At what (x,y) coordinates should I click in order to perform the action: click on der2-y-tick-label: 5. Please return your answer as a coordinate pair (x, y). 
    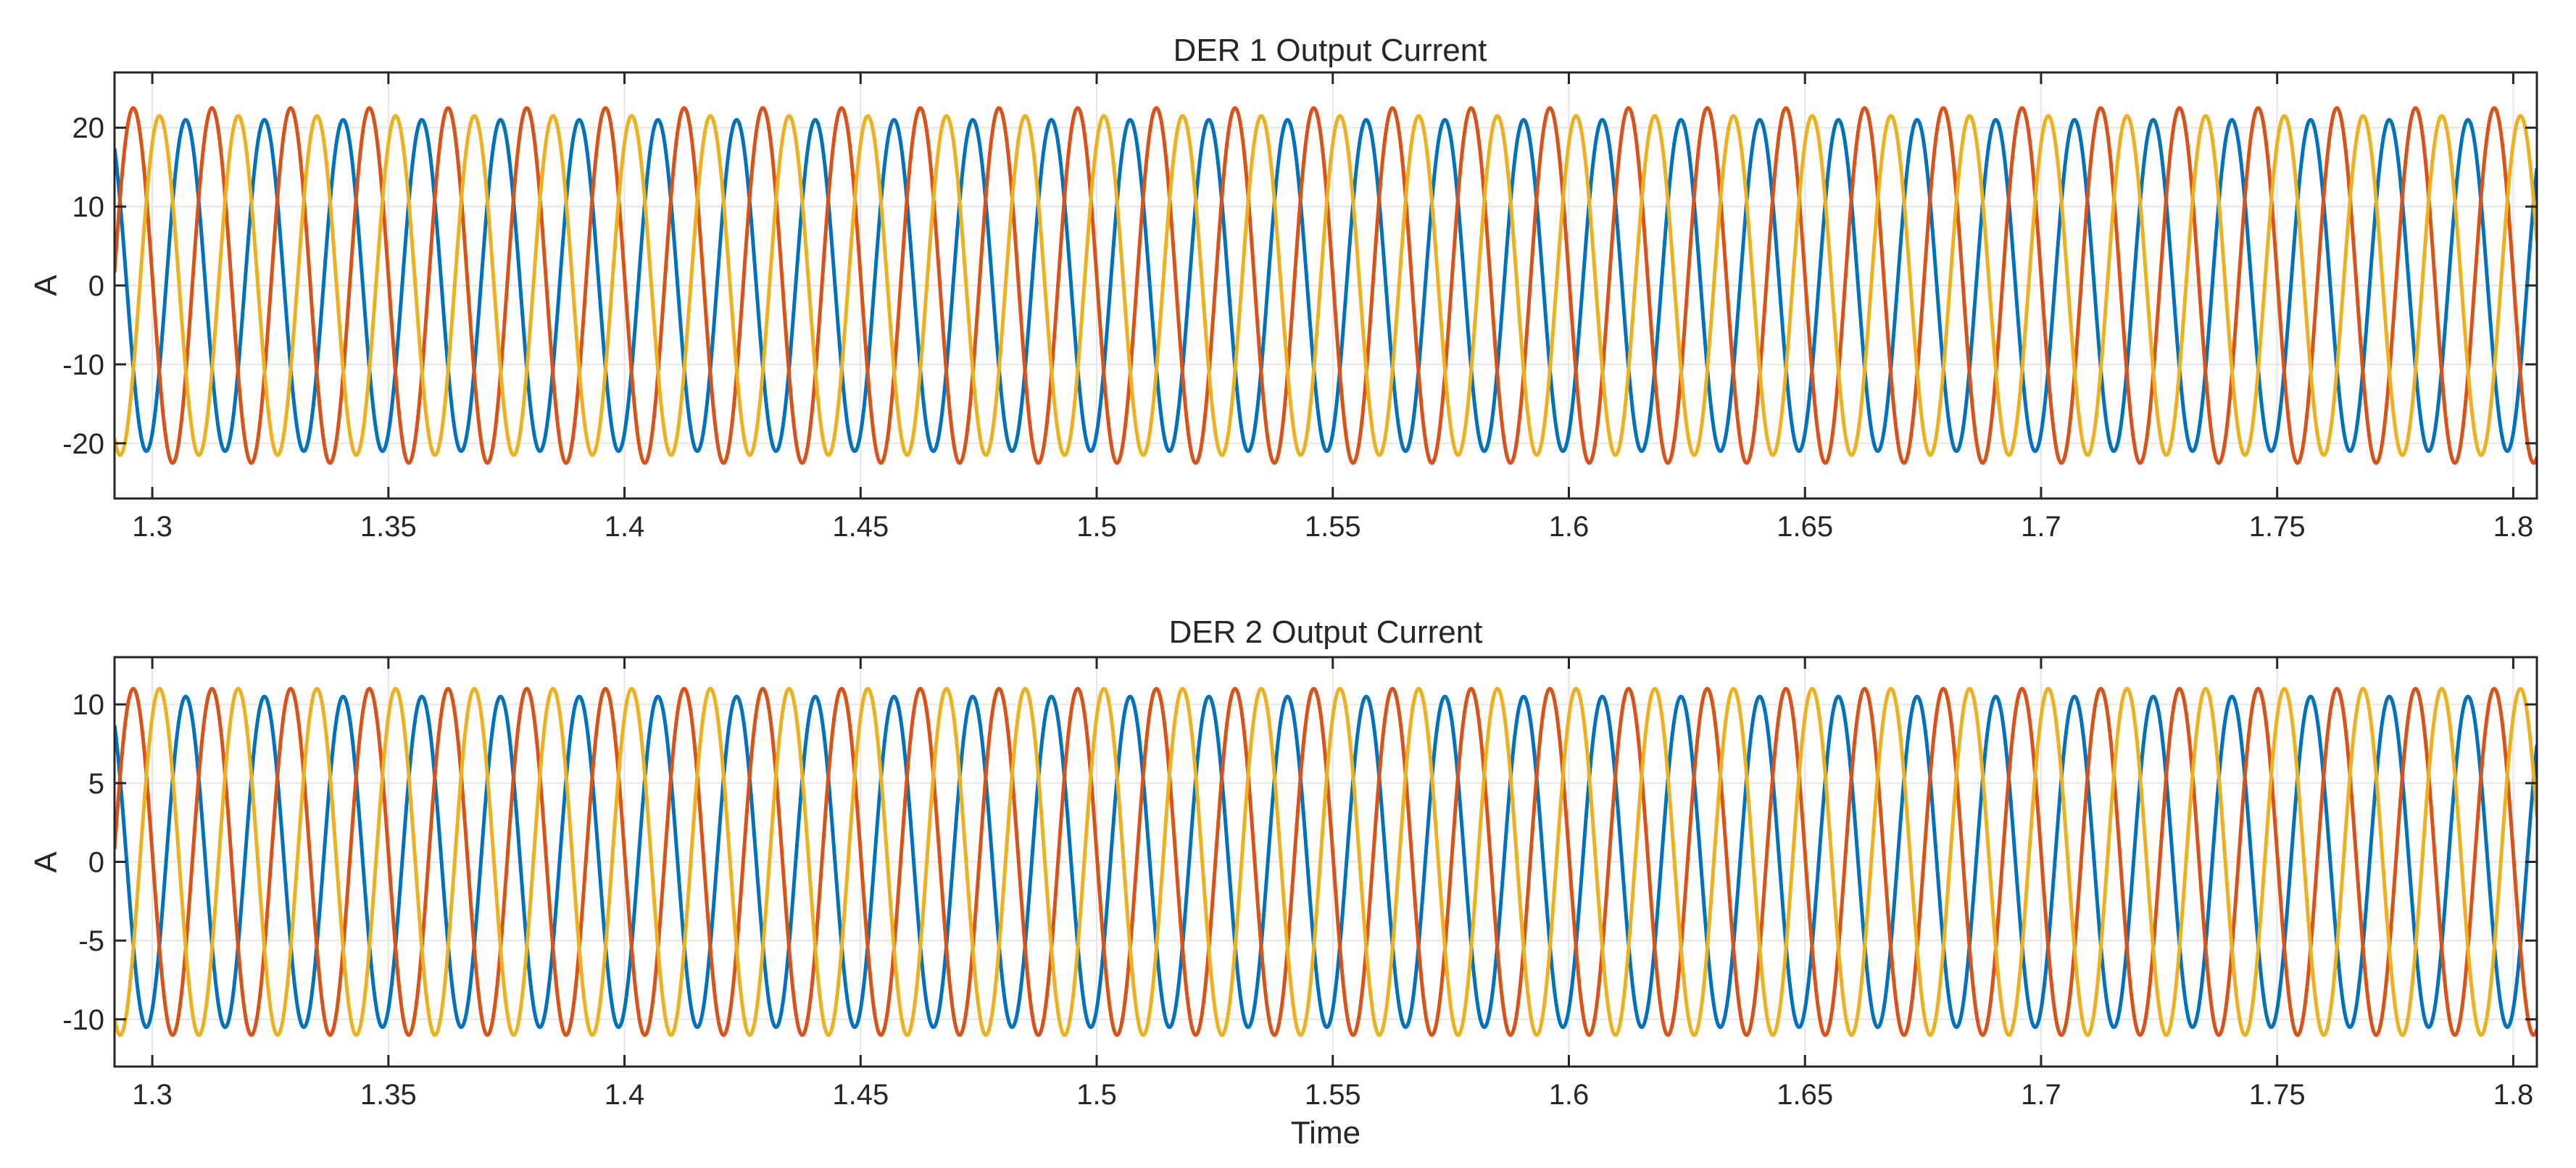
    Looking at the image, I should click on (96, 784).